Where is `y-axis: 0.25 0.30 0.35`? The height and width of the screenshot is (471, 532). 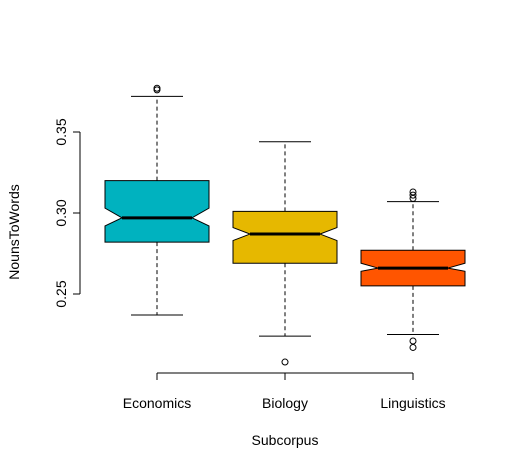
y-axis: 0.25 0.30 0.35 is located at coordinates (67, 213).